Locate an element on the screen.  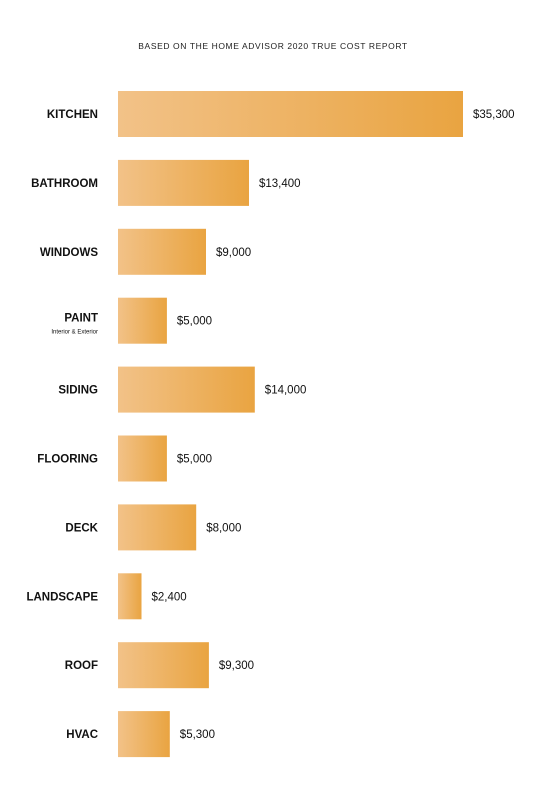
category-sublabel-paint: Interior & Exterior is located at coordinates (74, 333).